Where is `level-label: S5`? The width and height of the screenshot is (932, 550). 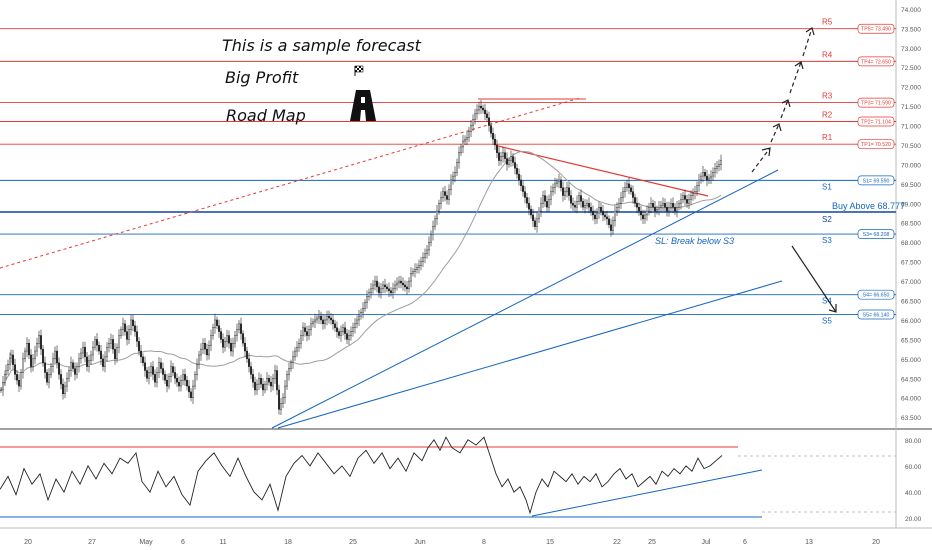 level-label: S5 is located at coordinates (827, 321).